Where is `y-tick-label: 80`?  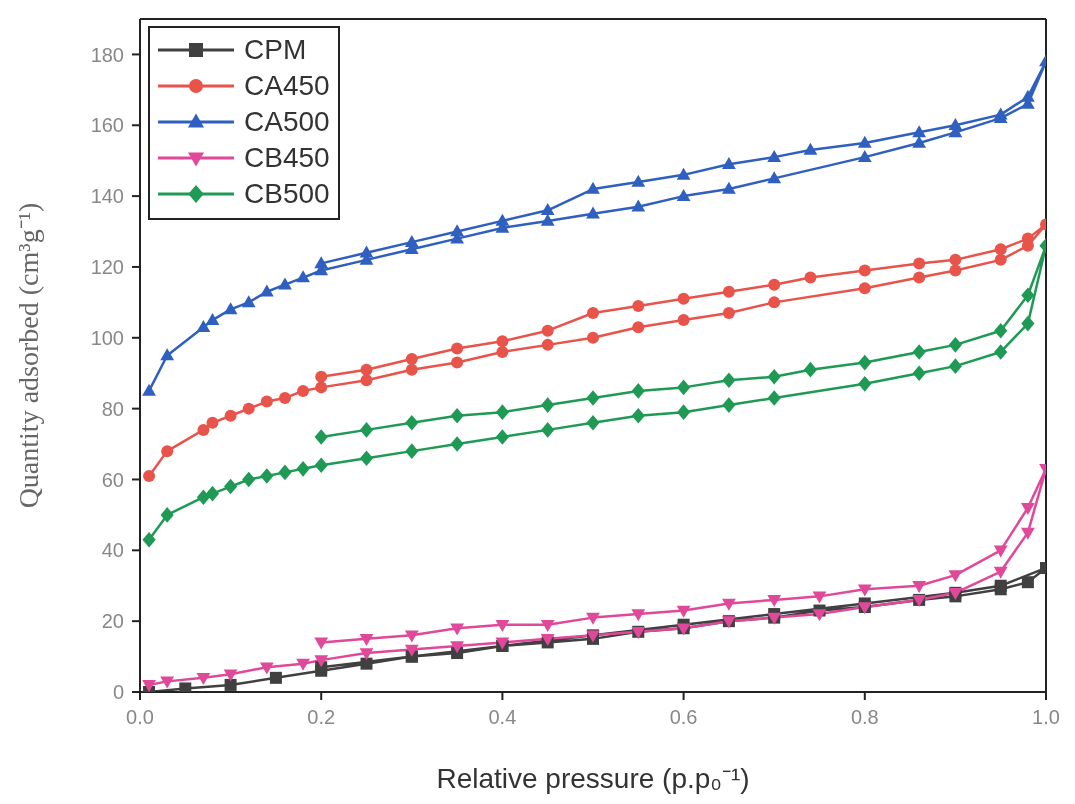 y-tick-label: 80 is located at coordinates (112, 408).